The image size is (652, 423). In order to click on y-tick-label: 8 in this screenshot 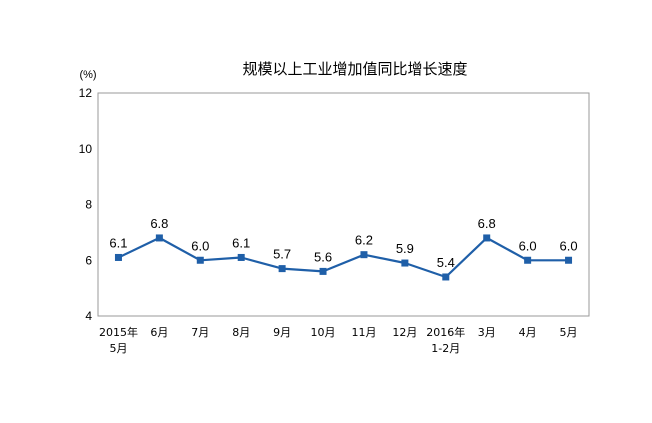, I will do `click(88, 205)`.